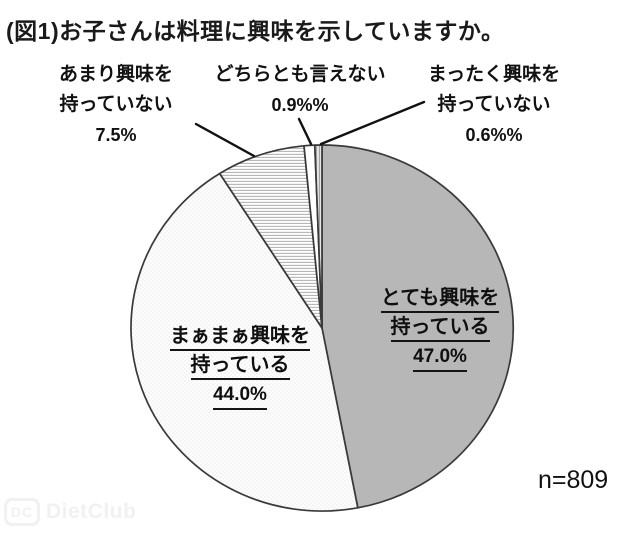 The image size is (640, 533). What do you see at coordinates (494, 74) in the screenshot?
I see `callout-text-line: まったく興味を` at bounding box center [494, 74].